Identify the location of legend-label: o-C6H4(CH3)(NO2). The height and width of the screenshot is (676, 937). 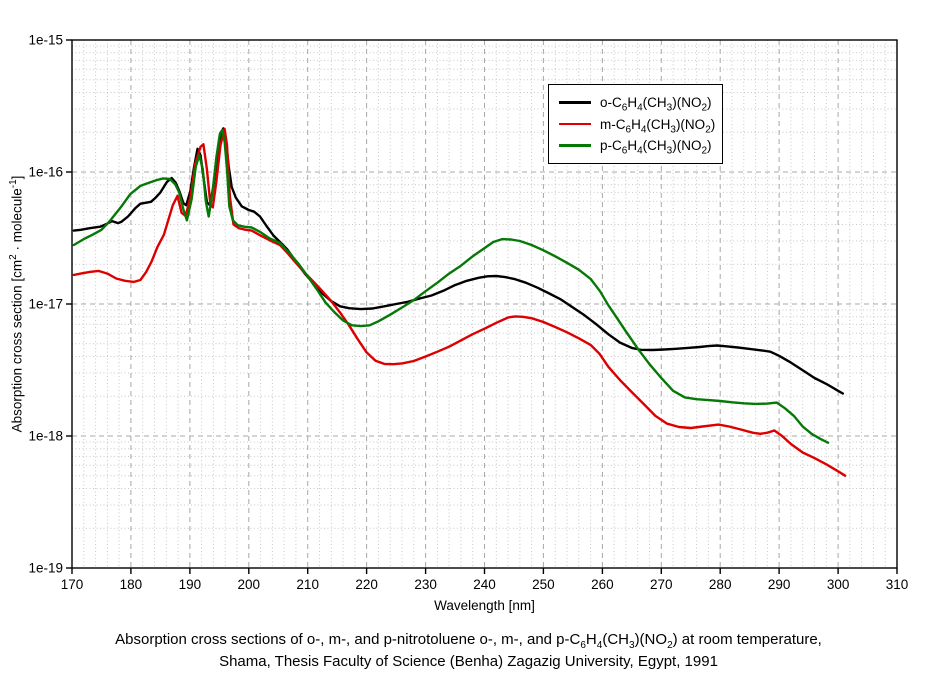
(656, 104).